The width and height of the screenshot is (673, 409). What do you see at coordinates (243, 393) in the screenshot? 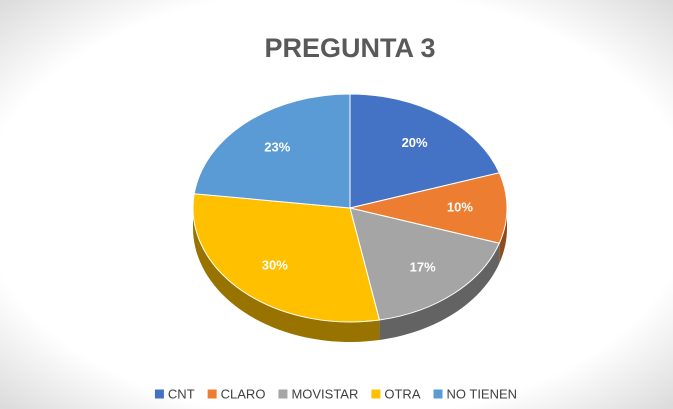
I see `legend-label: CLARO` at bounding box center [243, 393].